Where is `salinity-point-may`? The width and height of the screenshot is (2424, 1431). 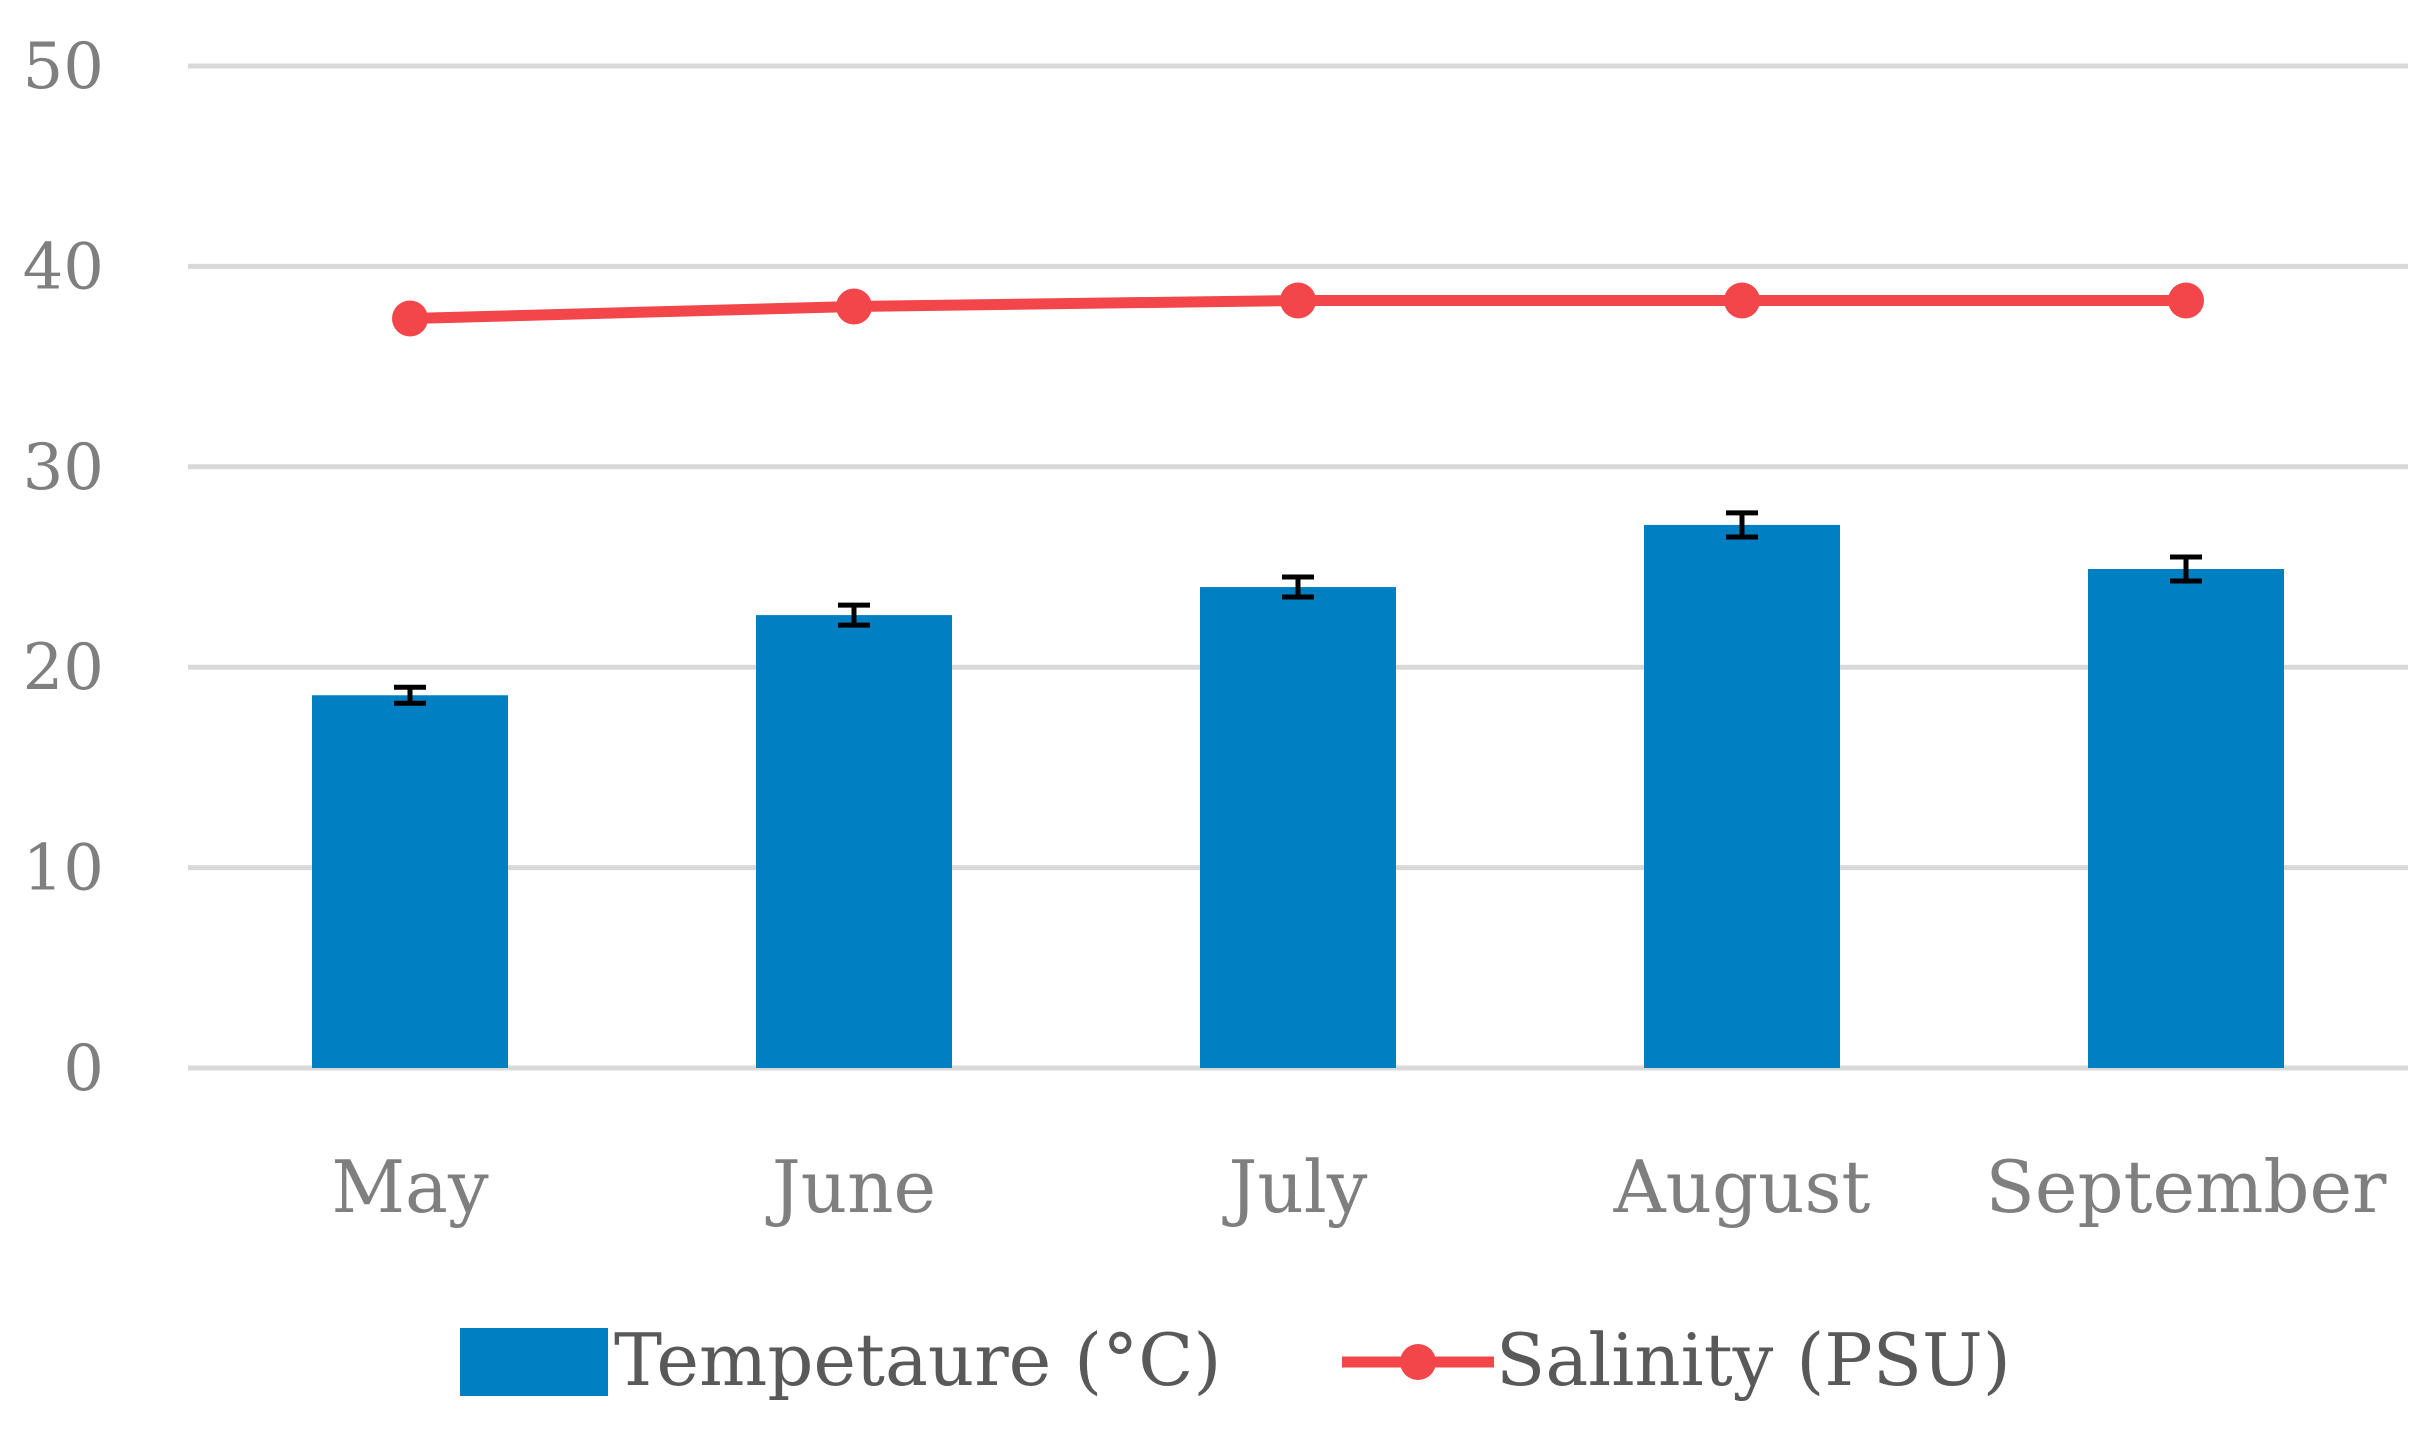
salinity-point-may is located at coordinates (410, 318).